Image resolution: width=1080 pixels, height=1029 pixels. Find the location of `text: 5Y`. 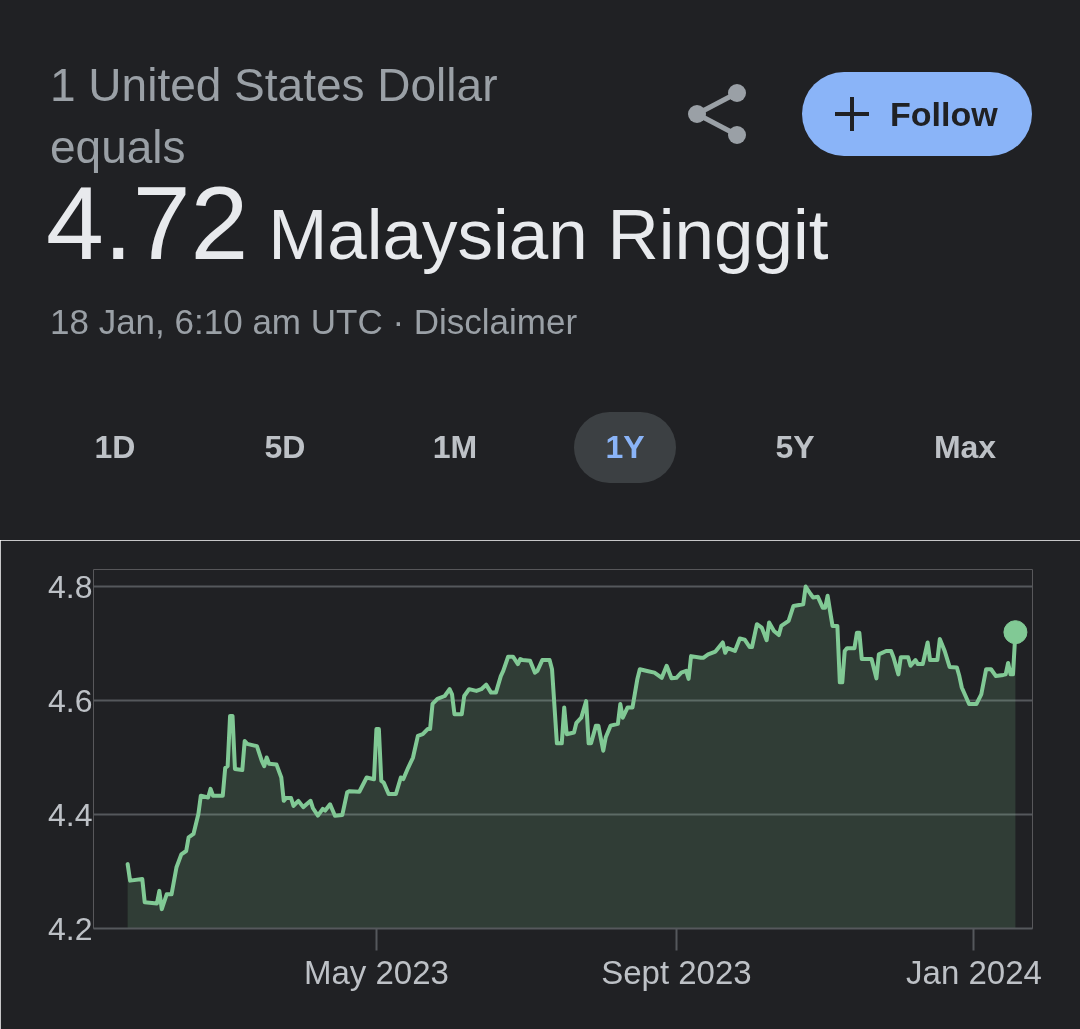

text: 5Y is located at coordinates (795, 447).